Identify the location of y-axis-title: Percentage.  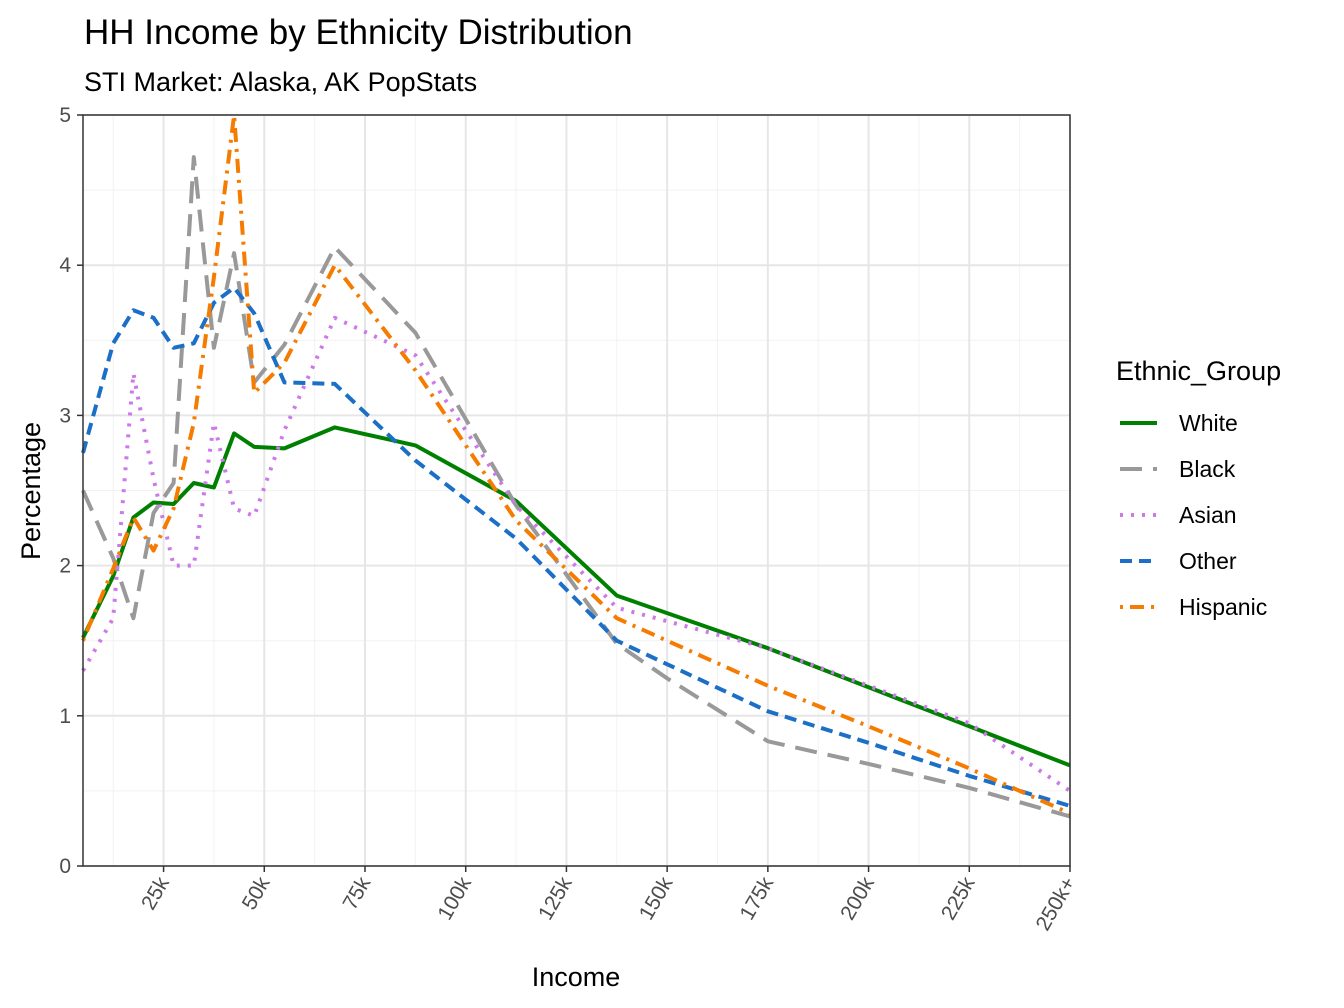
(31, 491).